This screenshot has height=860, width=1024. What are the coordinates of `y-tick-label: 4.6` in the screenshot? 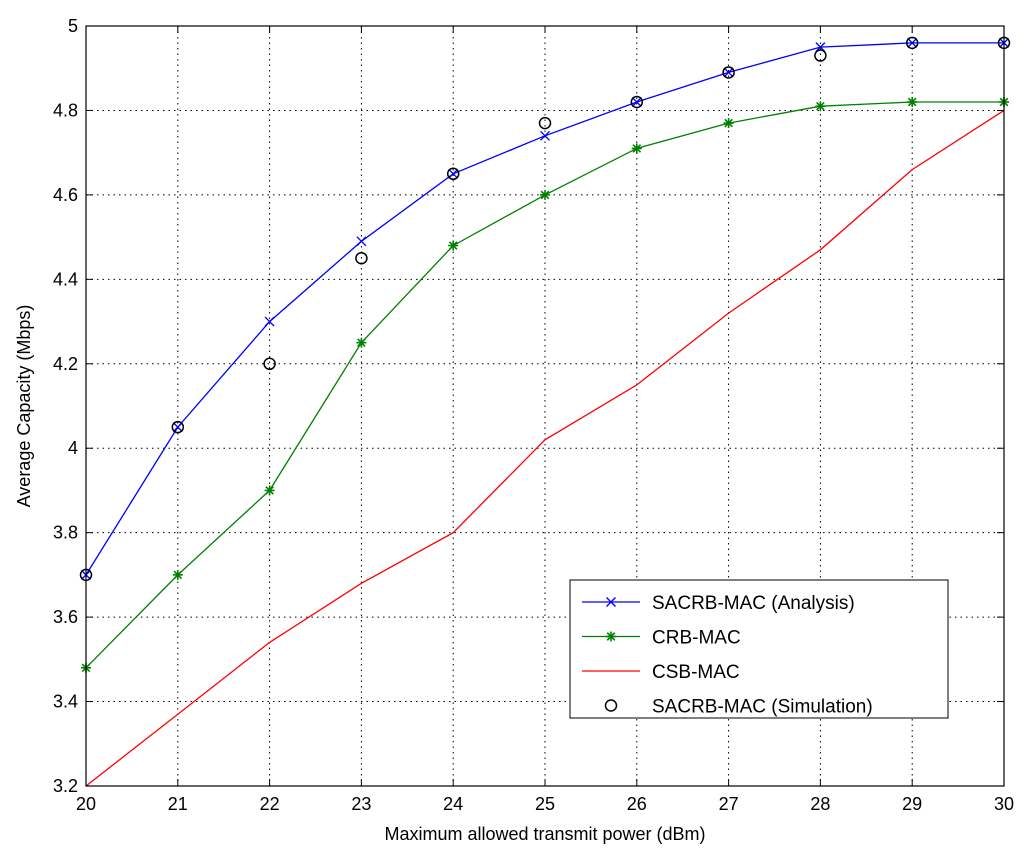 It's located at (65, 195).